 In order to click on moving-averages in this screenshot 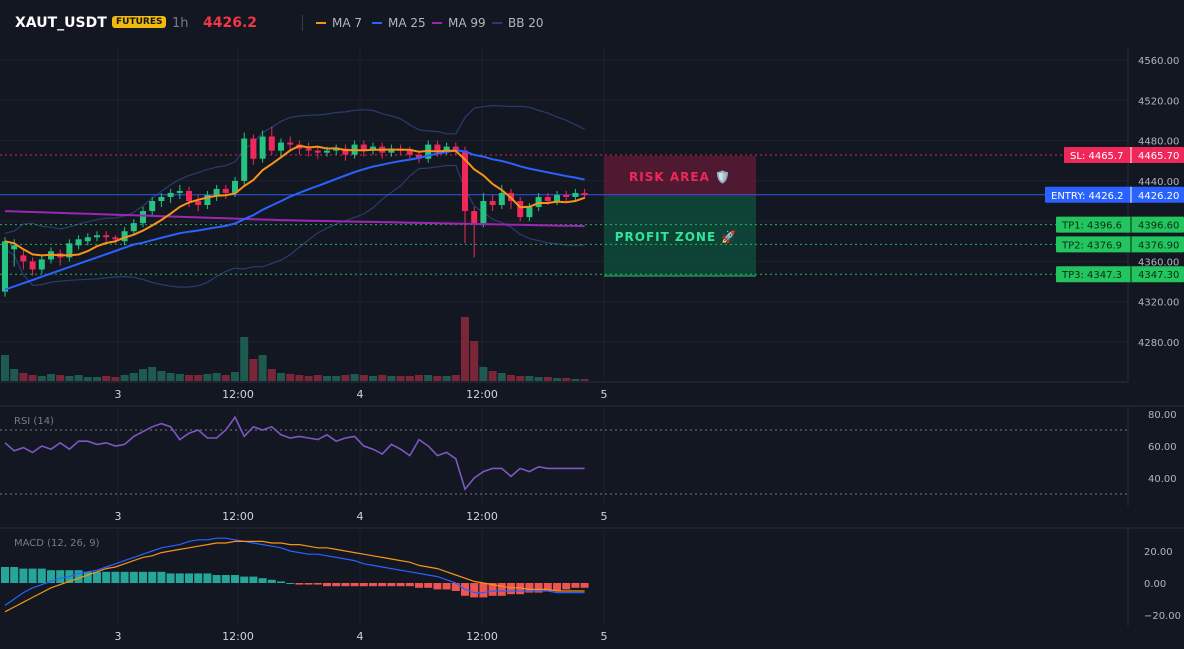, I will do `click(294, 217)`.